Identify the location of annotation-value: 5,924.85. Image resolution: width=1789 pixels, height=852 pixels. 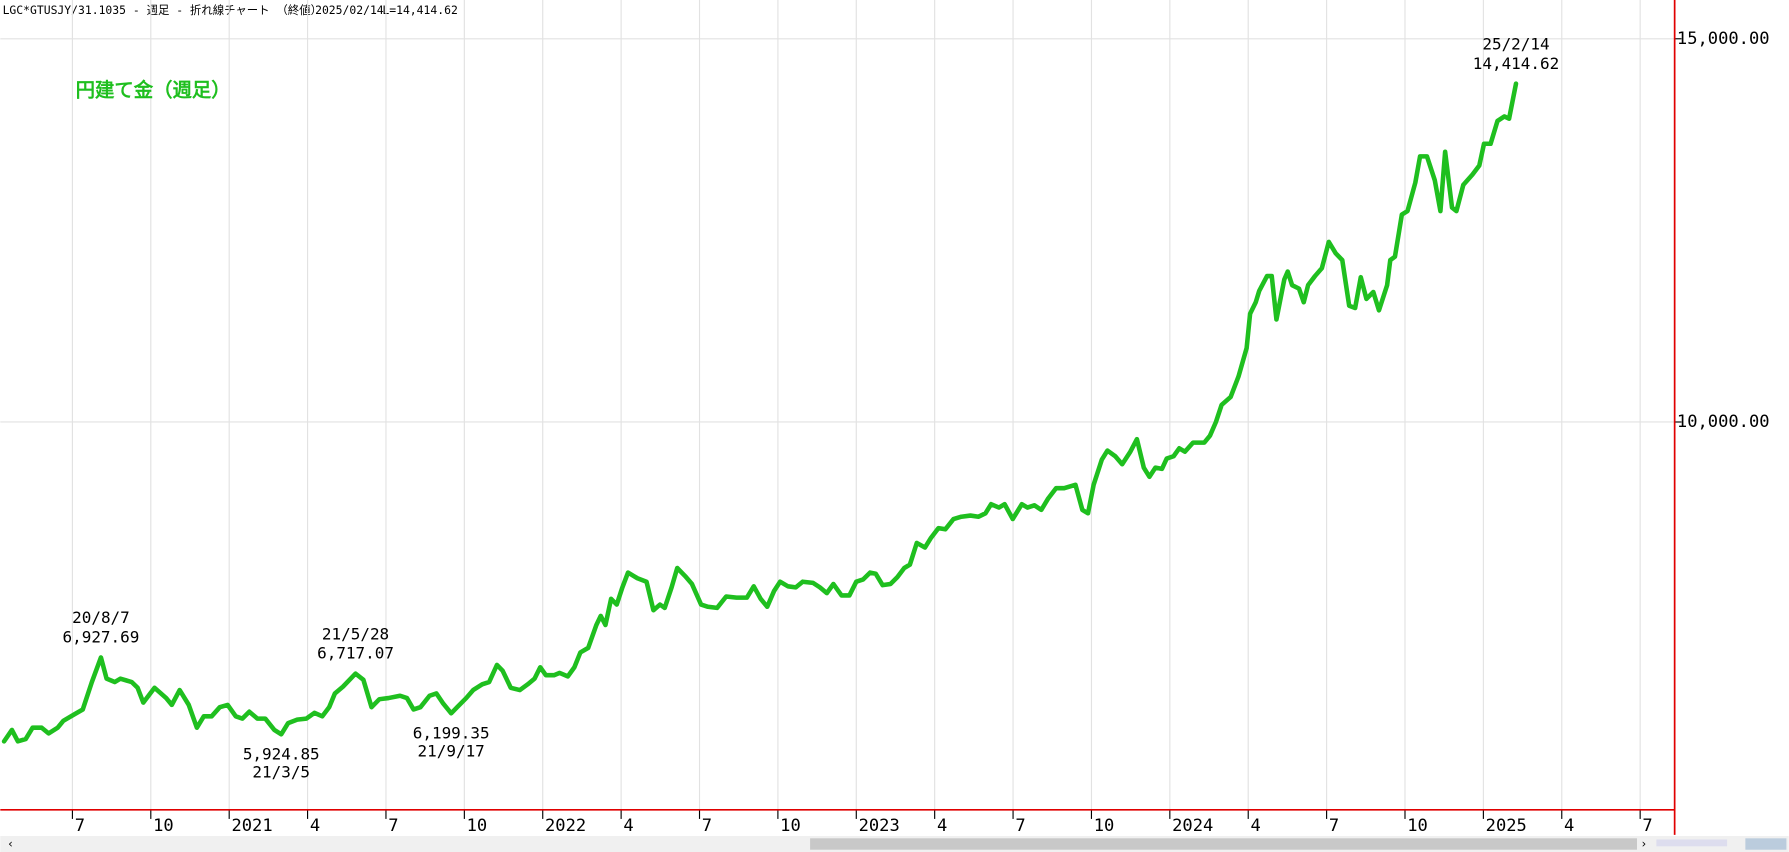
(281, 753).